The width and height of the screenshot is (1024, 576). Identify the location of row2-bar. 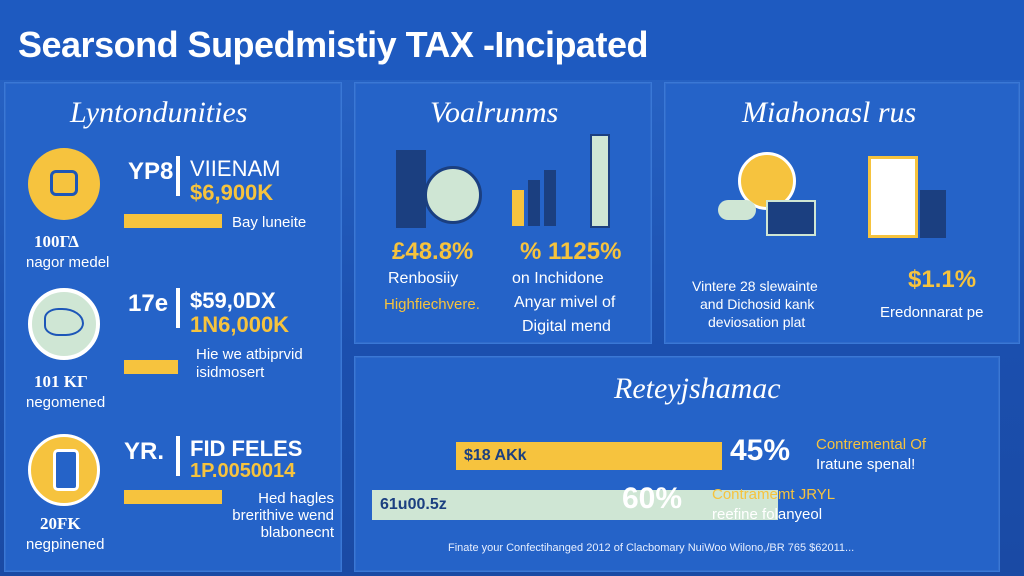
(151, 367).